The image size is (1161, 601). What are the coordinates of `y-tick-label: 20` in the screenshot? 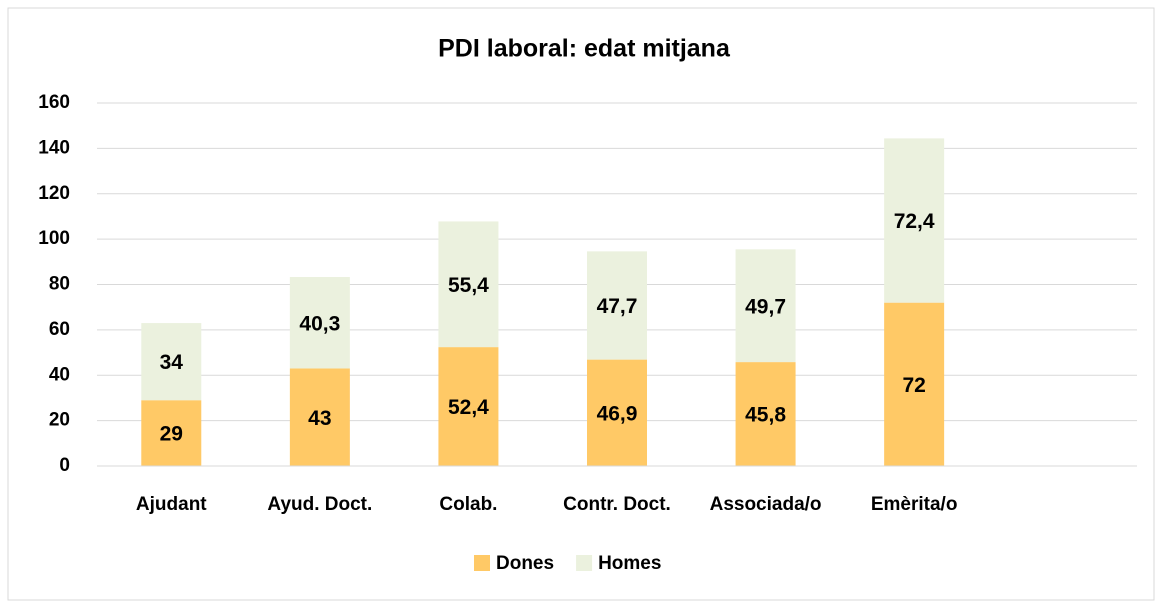 It's located at (59, 420).